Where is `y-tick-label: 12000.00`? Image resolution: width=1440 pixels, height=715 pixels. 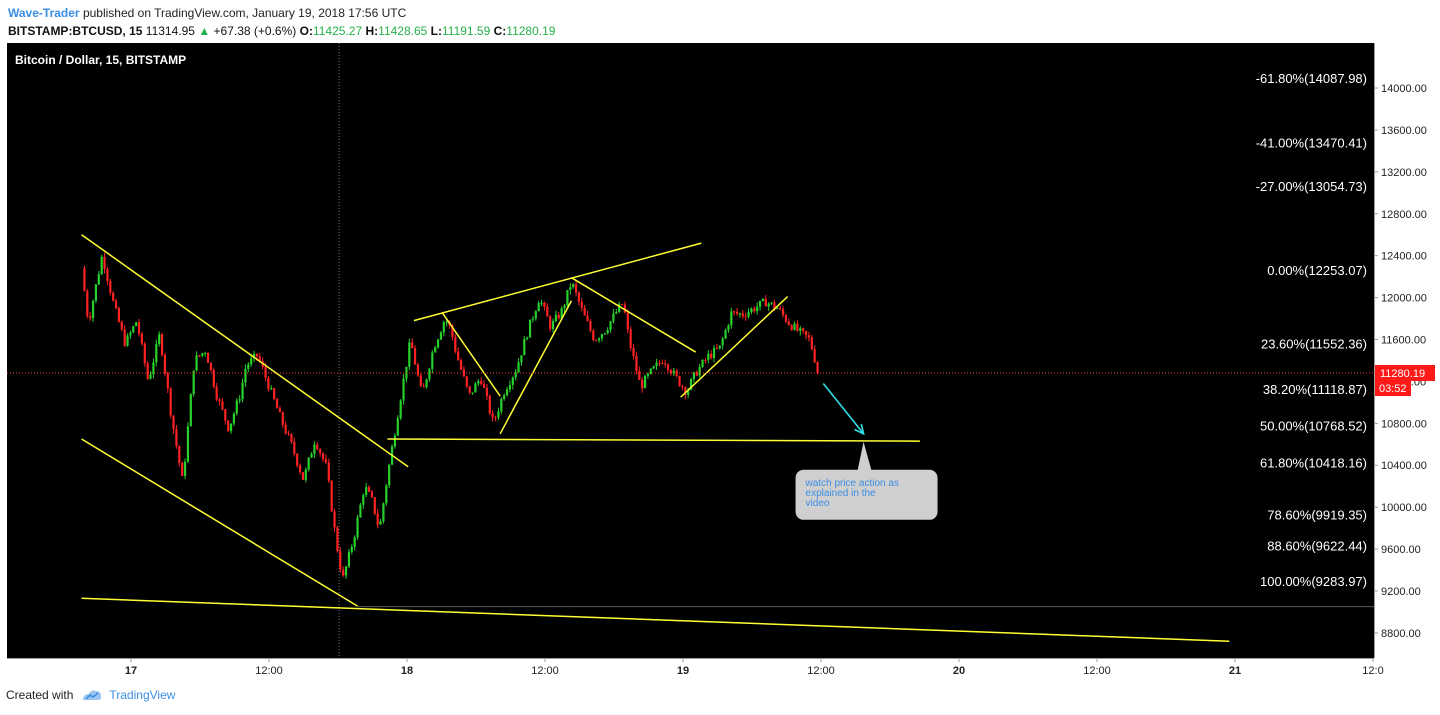
y-tick-label: 12000.00 is located at coordinates (1404, 299).